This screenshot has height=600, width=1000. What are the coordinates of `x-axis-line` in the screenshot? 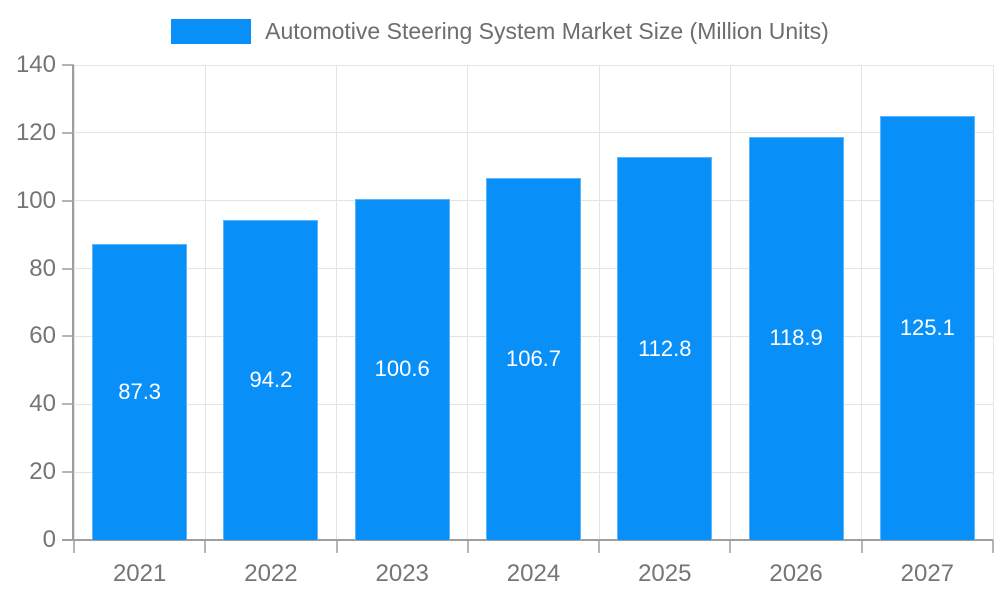 It's located at (527, 540).